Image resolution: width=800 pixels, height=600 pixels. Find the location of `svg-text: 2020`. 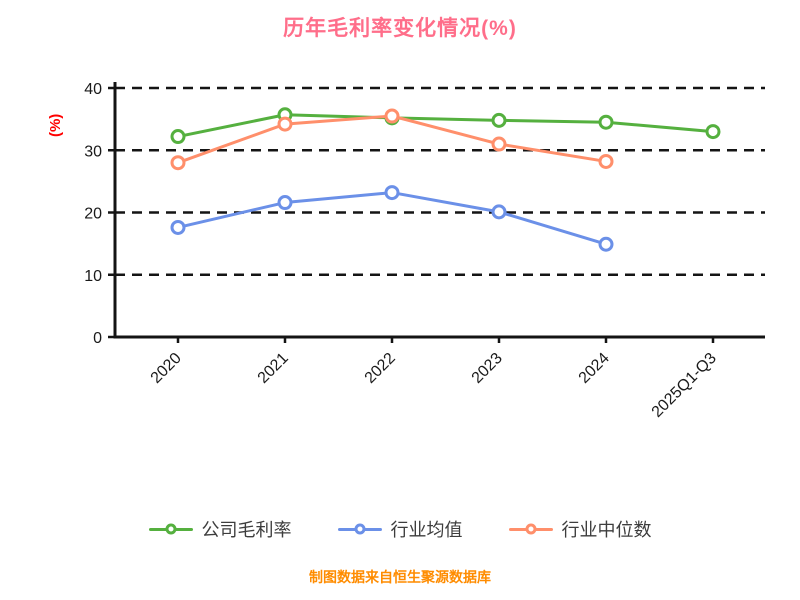

svg-text: 2020 is located at coordinates (166, 368).